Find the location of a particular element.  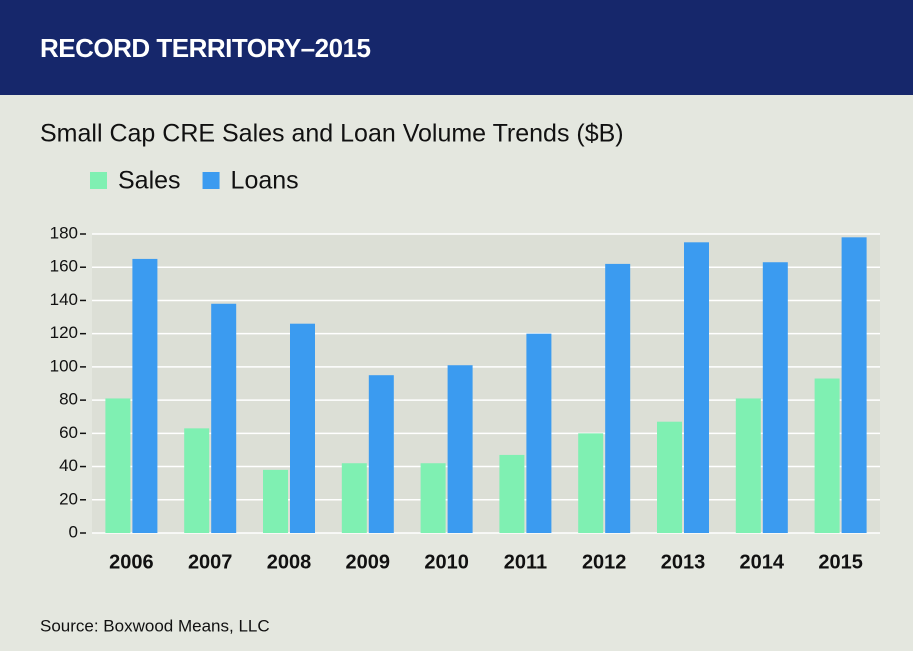

y-tick-label: 120 is located at coordinates (64, 332).